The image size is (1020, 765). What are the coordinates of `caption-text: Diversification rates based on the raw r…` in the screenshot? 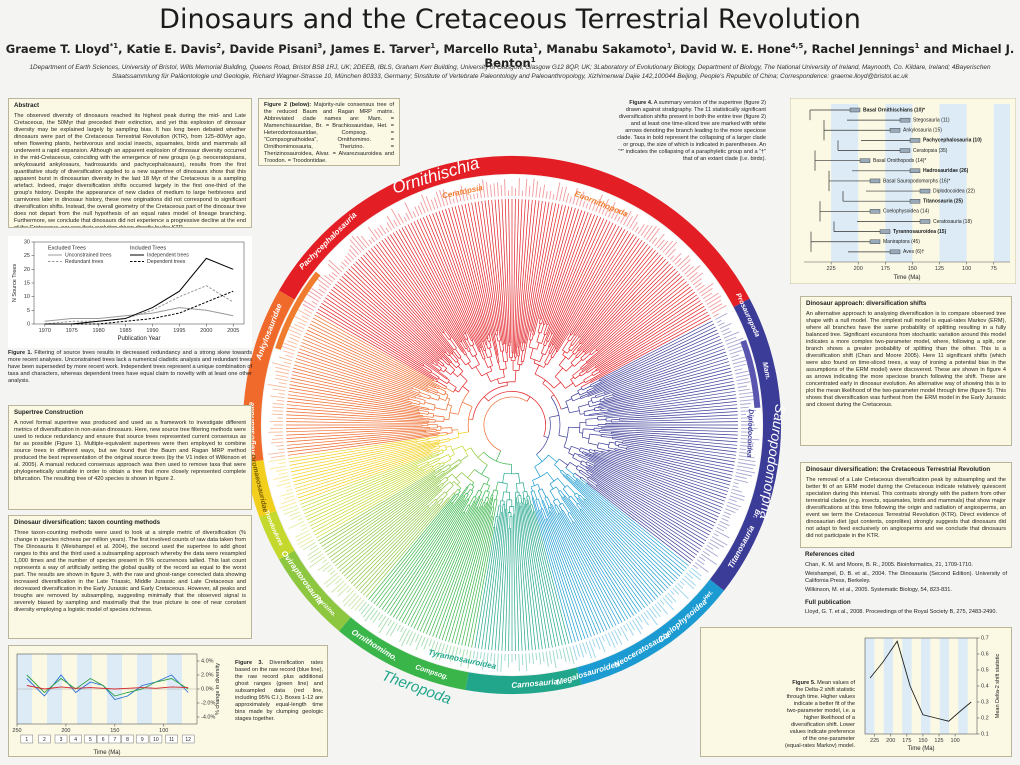 It's located at (279, 691).